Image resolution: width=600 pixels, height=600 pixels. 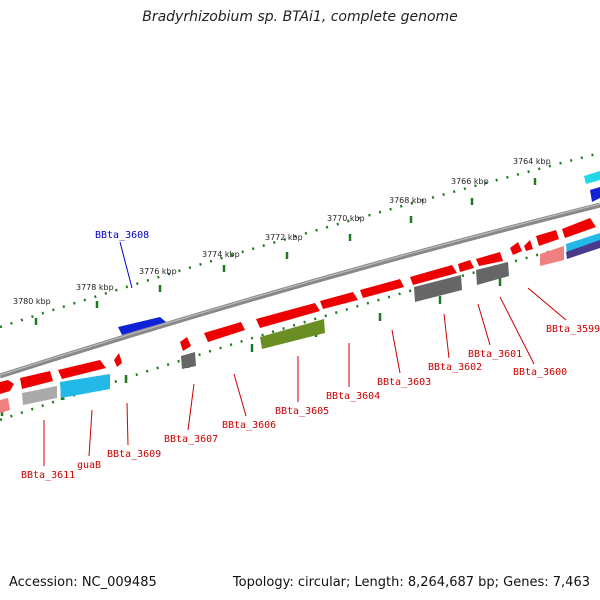 I want to click on gene-silver, so click(x=39, y=395).